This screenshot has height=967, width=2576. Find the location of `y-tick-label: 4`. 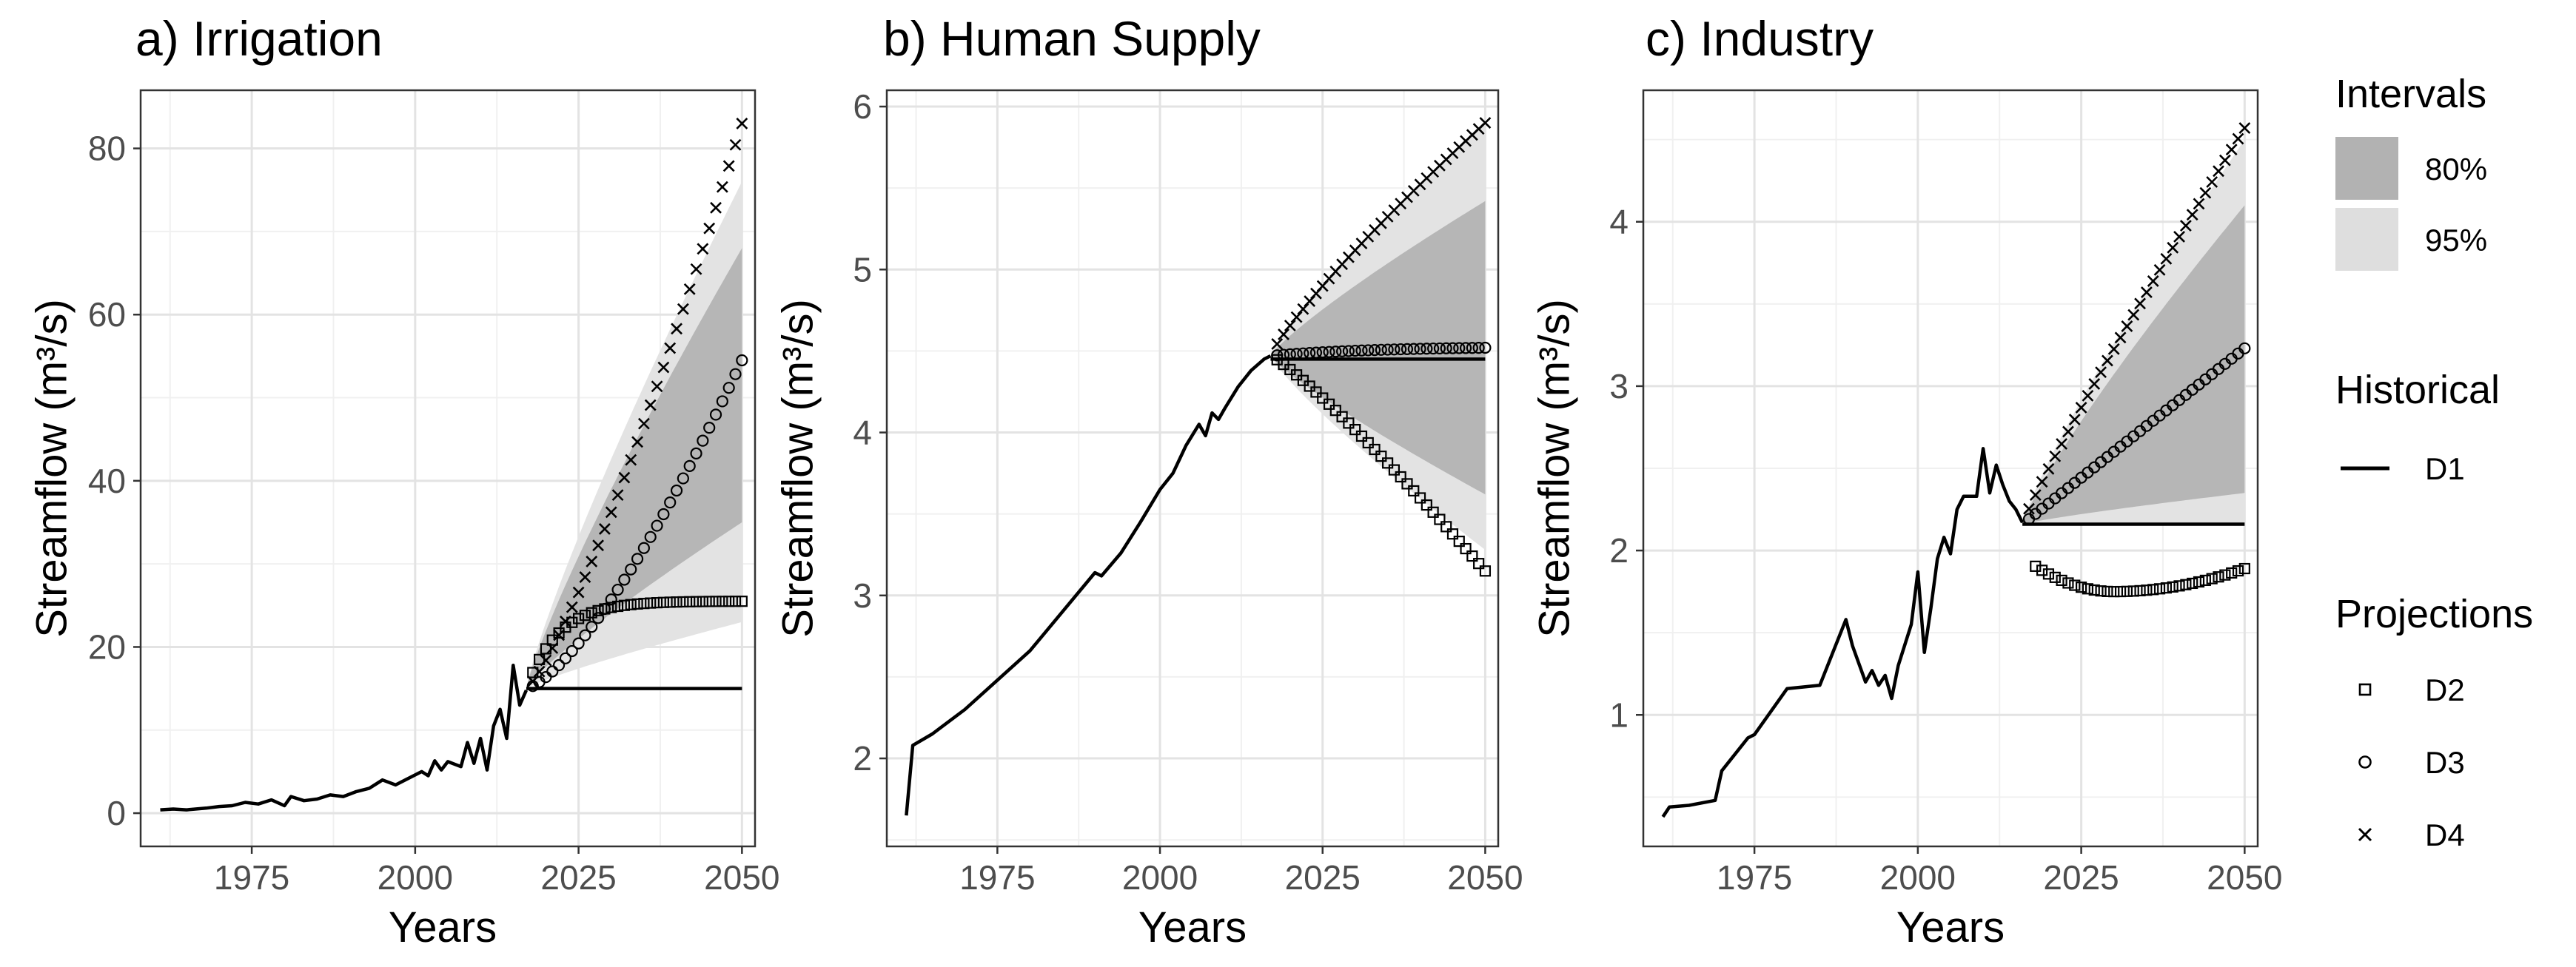

y-tick-label: 4 is located at coordinates (1619, 222).